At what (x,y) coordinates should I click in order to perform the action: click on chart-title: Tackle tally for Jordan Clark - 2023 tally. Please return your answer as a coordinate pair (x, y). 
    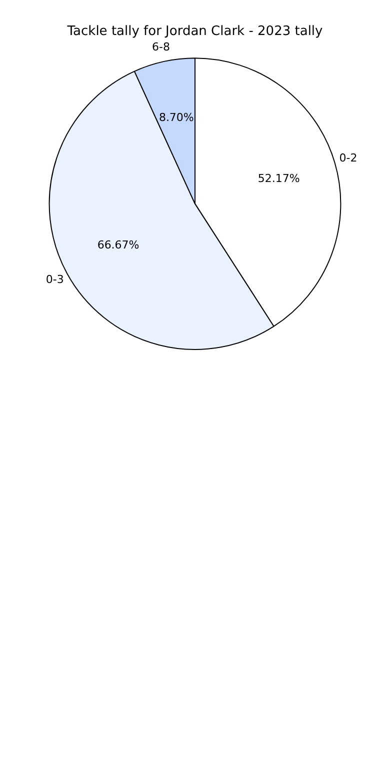
    Looking at the image, I should click on (195, 32).